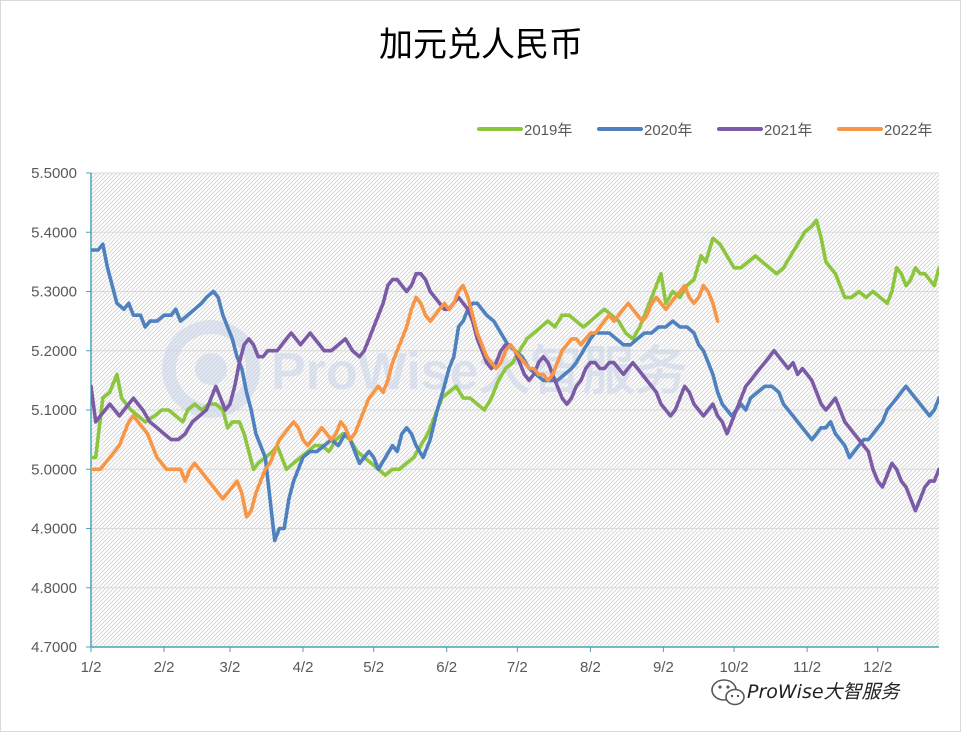  Describe the element at coordinates (733, 667) in the screenshot. I see `x-tick-label: 10/2` at that location.